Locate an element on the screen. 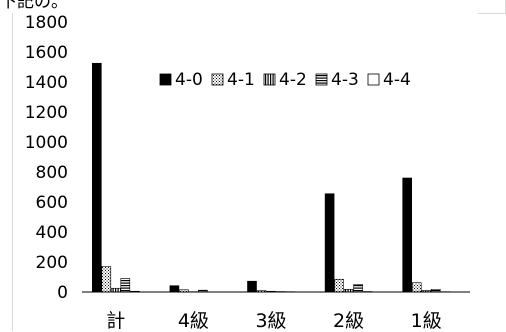  bar-4-1-計 is located at coordinates (106, 279).